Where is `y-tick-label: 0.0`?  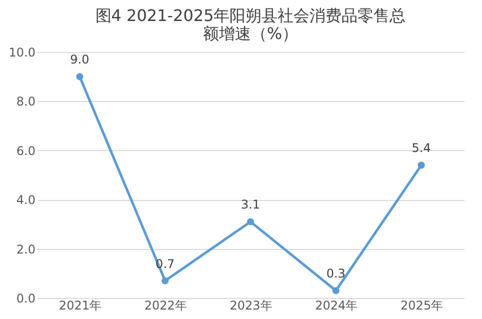 y-tick-label: 0.0 is located at coordinates (26, 299).